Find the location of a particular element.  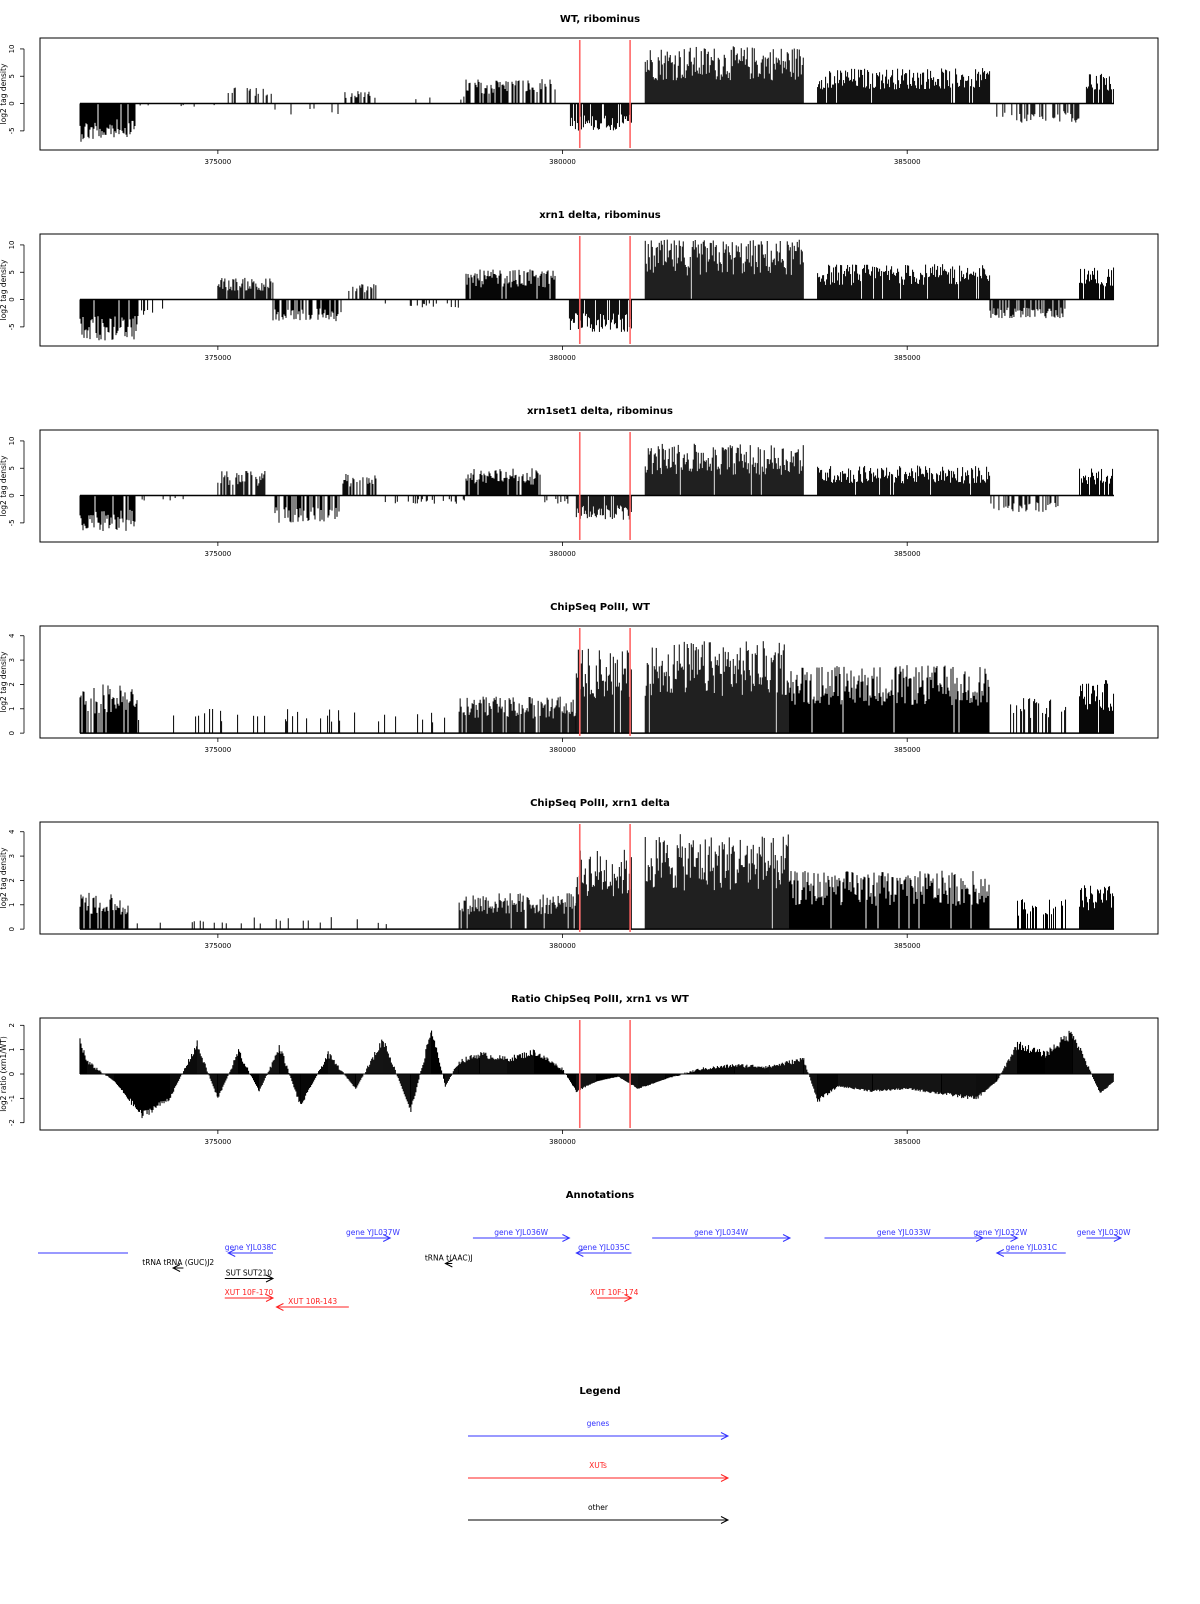

legend-label: other is located at coordinates (598, 1507).